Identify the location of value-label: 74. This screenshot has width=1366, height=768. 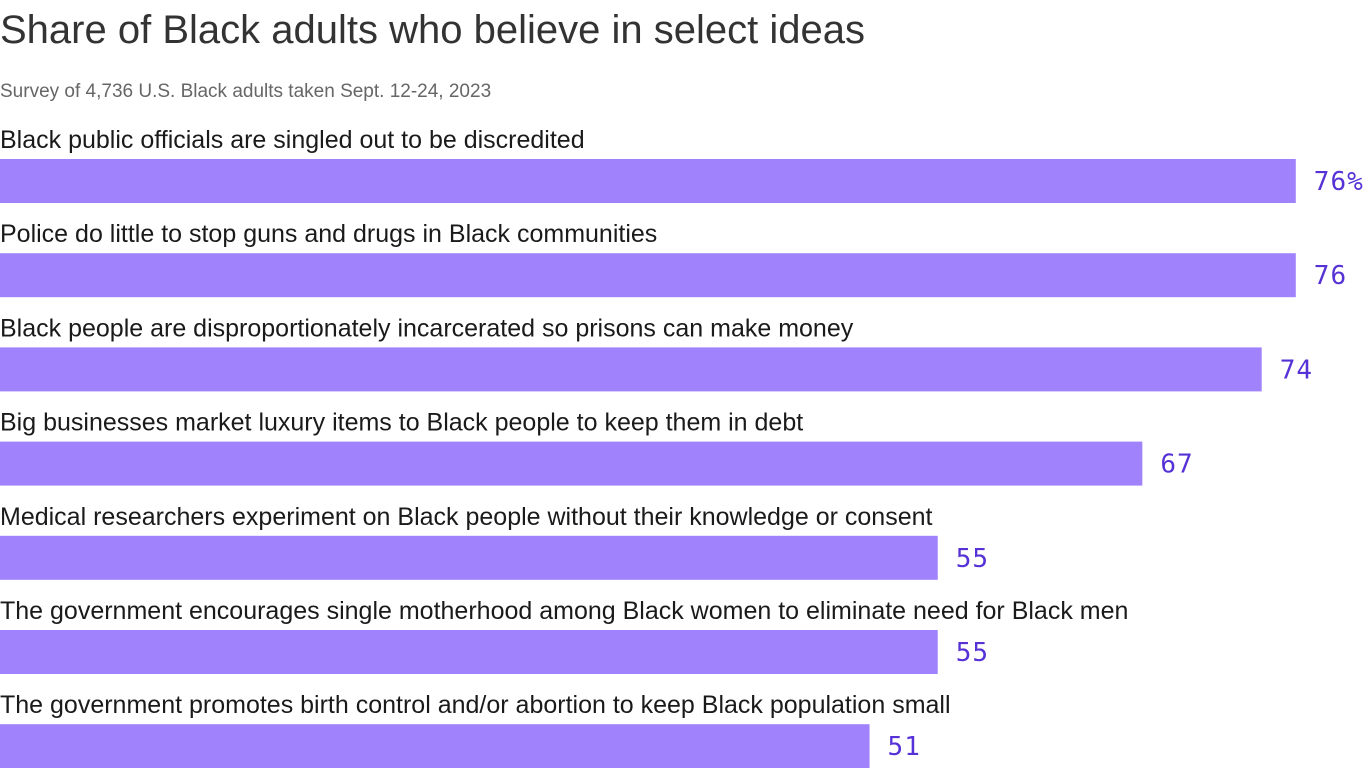
(1296, 370).